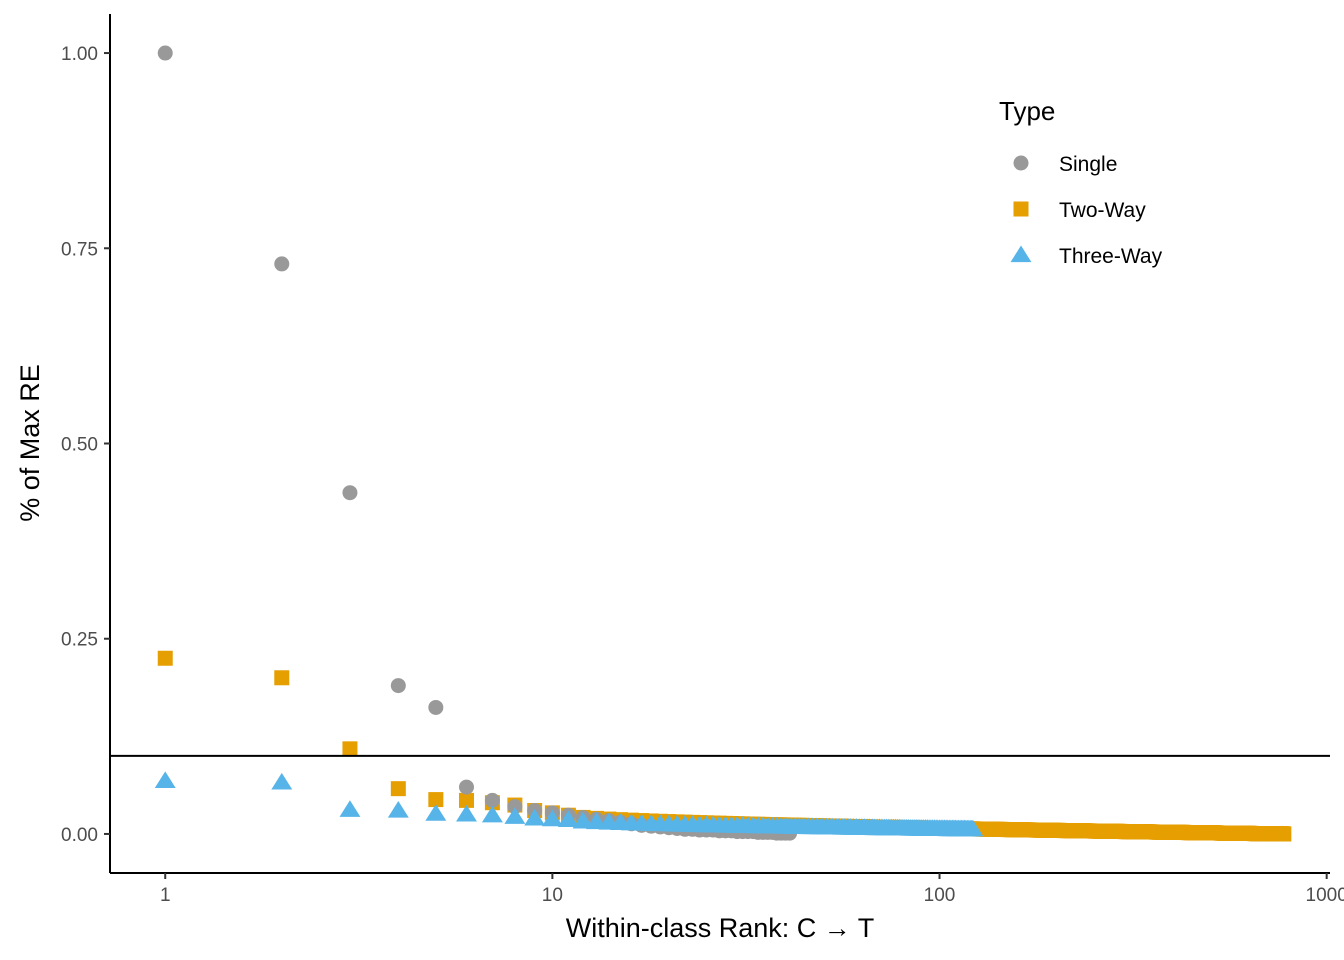 This screenshot has height=960, width=1344. What do you see at coordinates (1021, 209) in the screenshot?
I see `legend-key-two-way` at bounding box center [1021, 209].